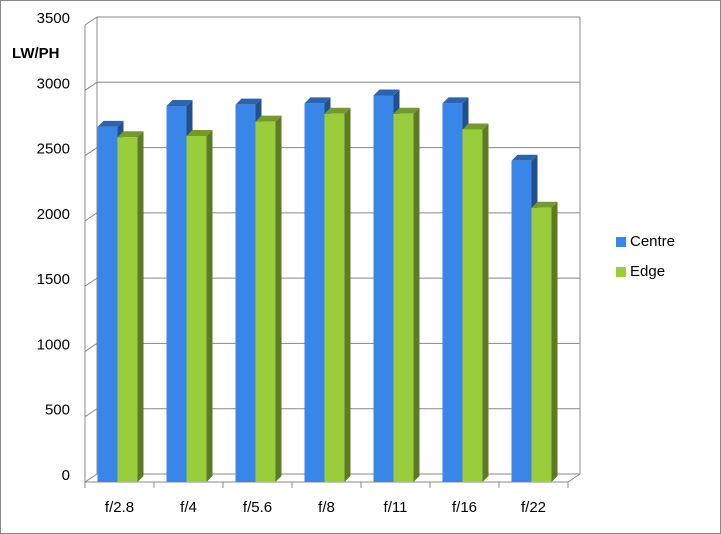 The height and width of the screenshot is (534, 721). Describe the element at coordinates (36, 53) in the screenshot. I see `y-axis-label: LW/PH` at that location.